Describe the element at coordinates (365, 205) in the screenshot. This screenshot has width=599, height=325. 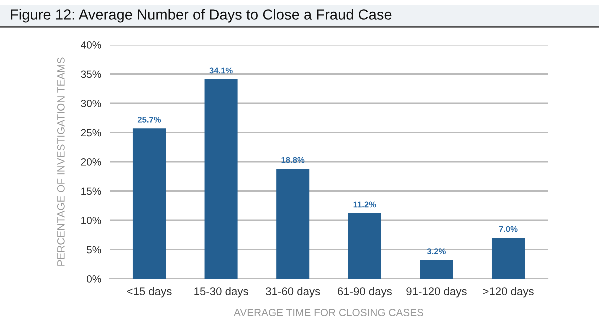
I see `data-label: 11.2%` at that location.